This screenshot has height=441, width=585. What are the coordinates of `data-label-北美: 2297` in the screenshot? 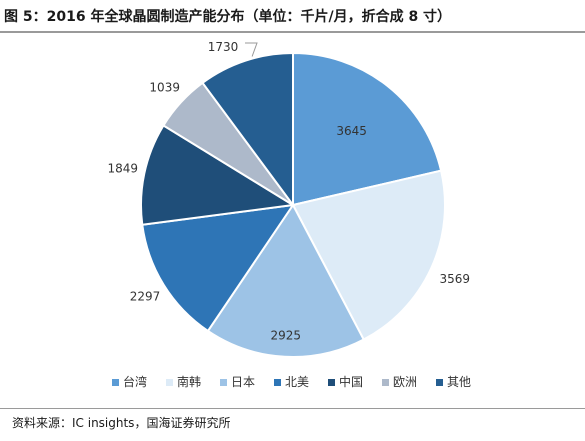 It's located at (145, 297).